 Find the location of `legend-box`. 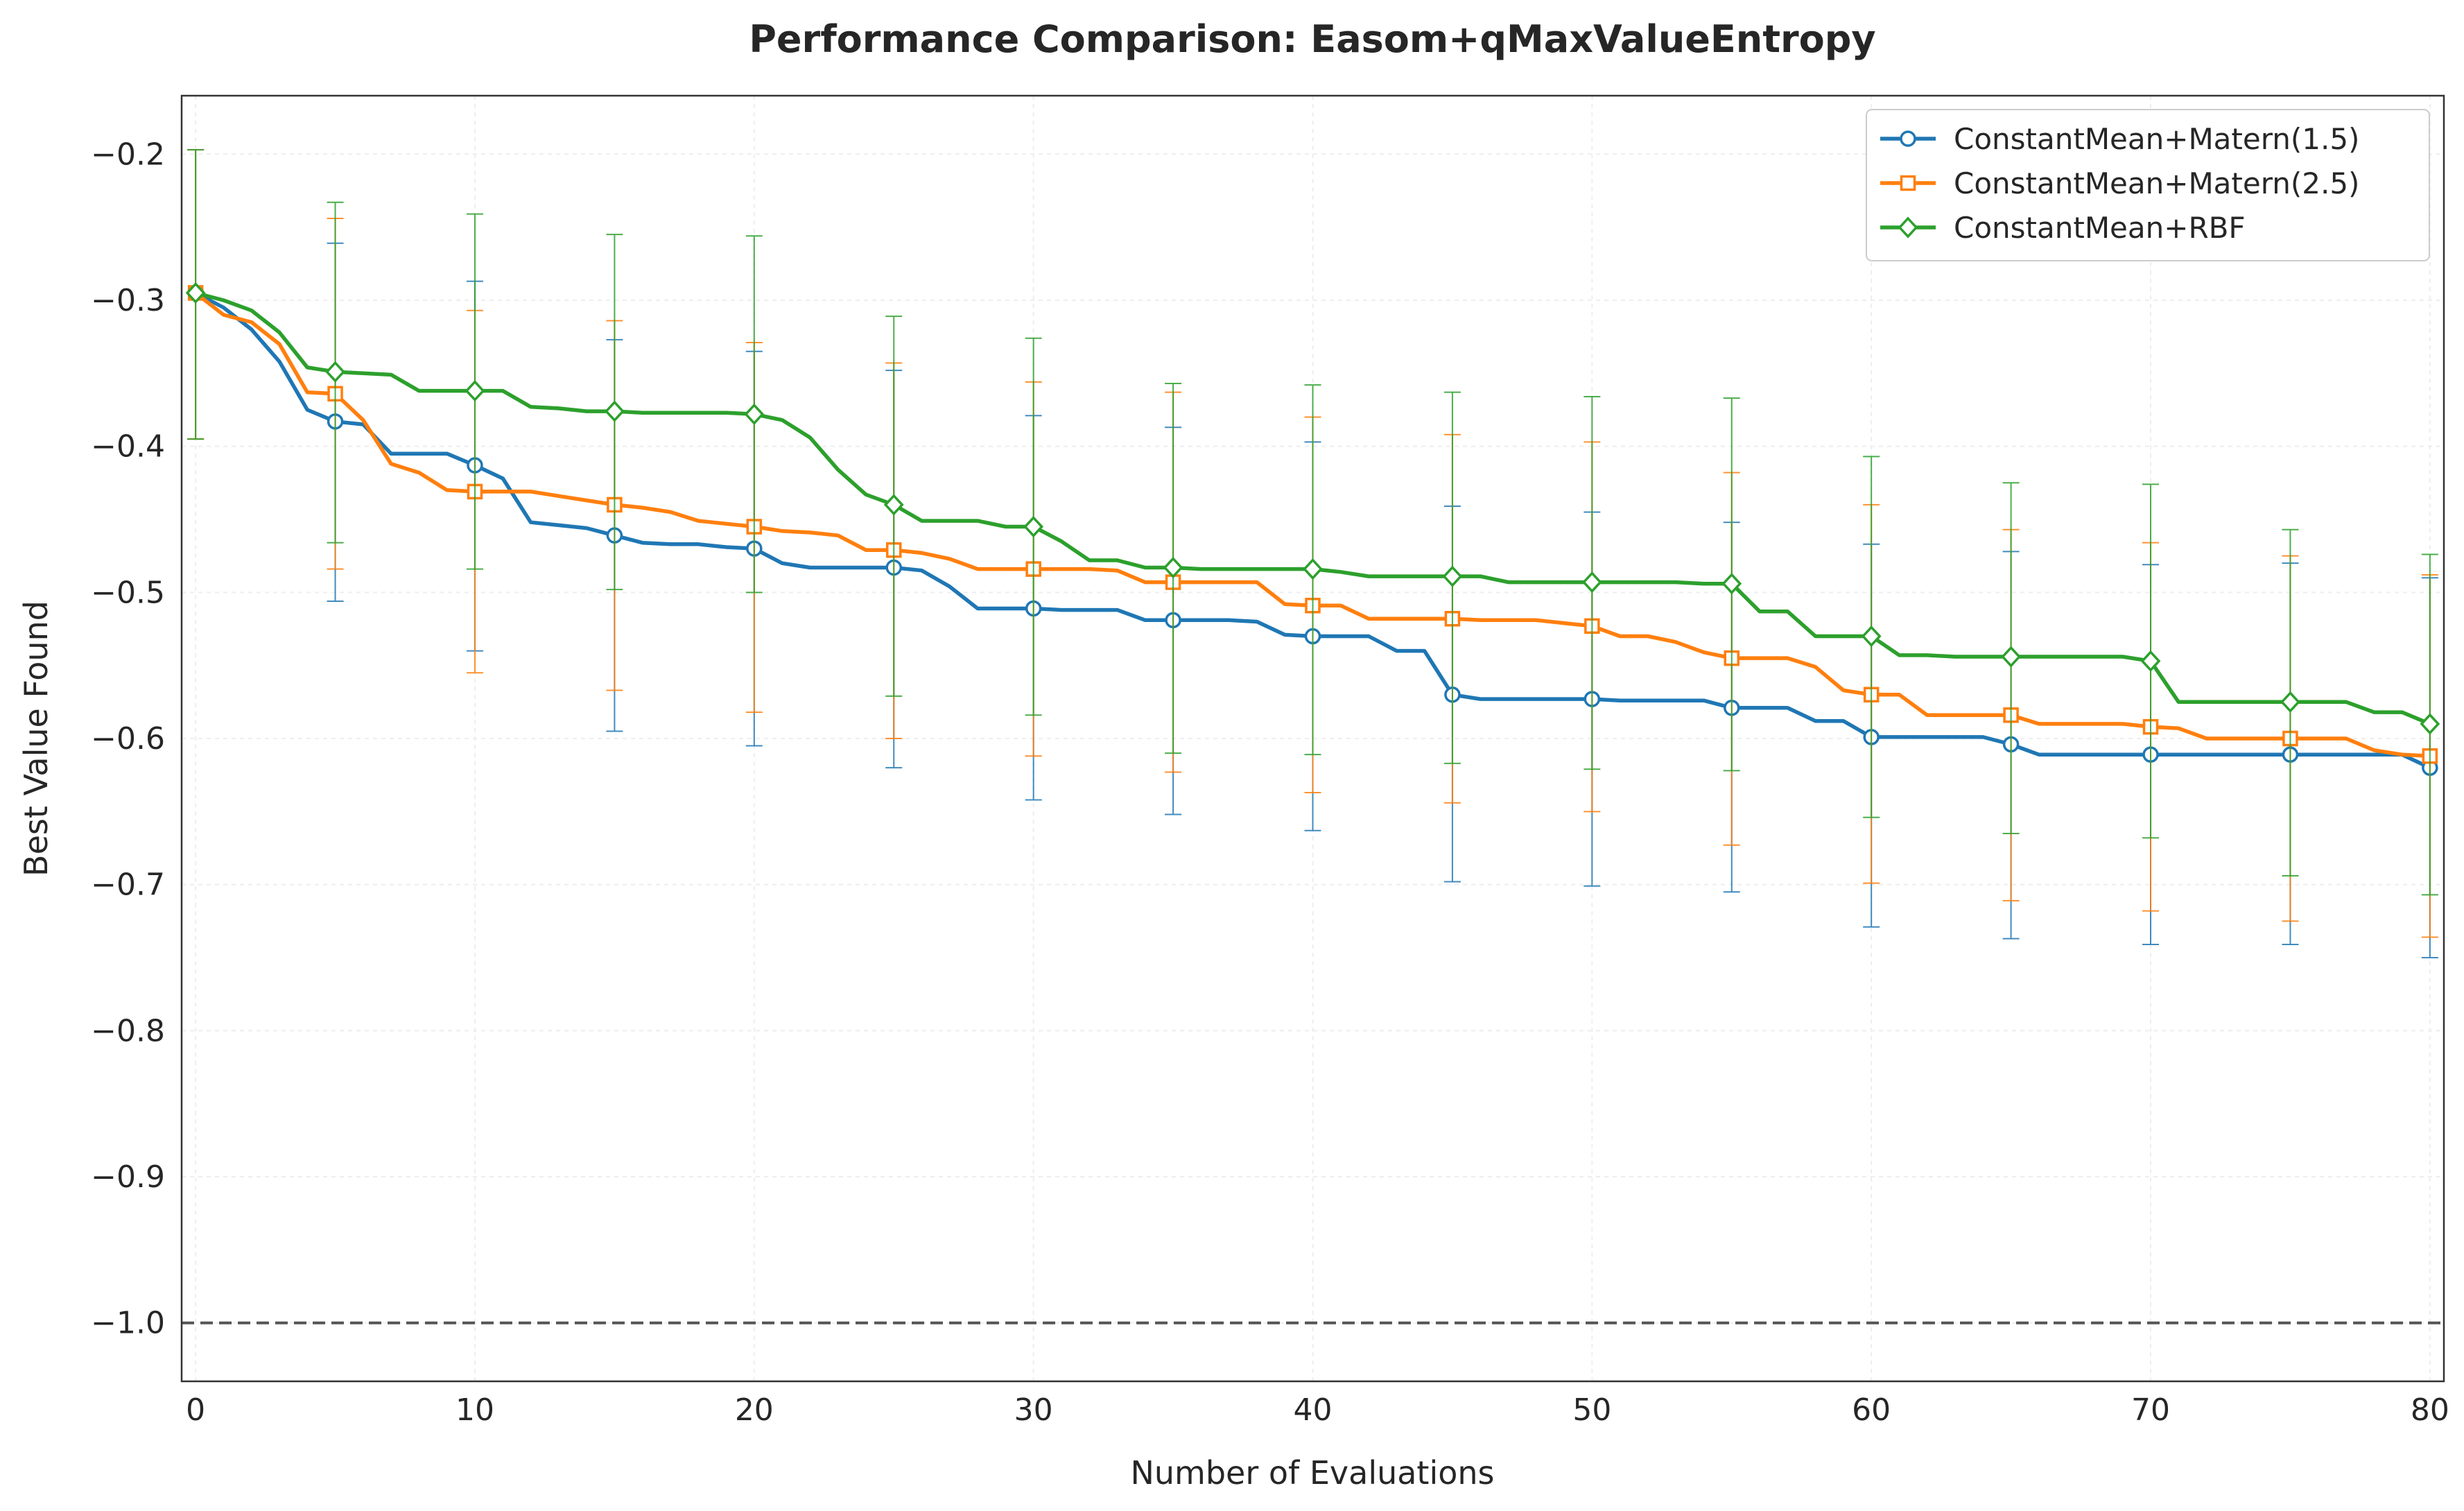

legend-box is located at coordinates (2148, 185).